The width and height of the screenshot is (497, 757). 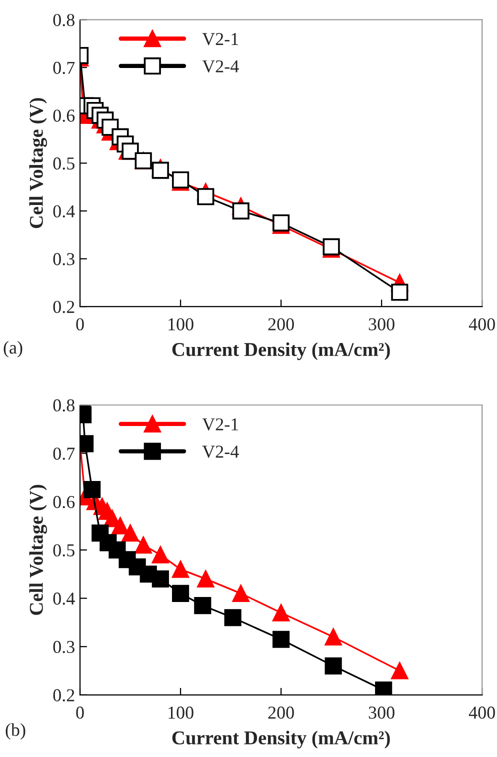 I want to click on text: (b), so click(x=16, y=731).